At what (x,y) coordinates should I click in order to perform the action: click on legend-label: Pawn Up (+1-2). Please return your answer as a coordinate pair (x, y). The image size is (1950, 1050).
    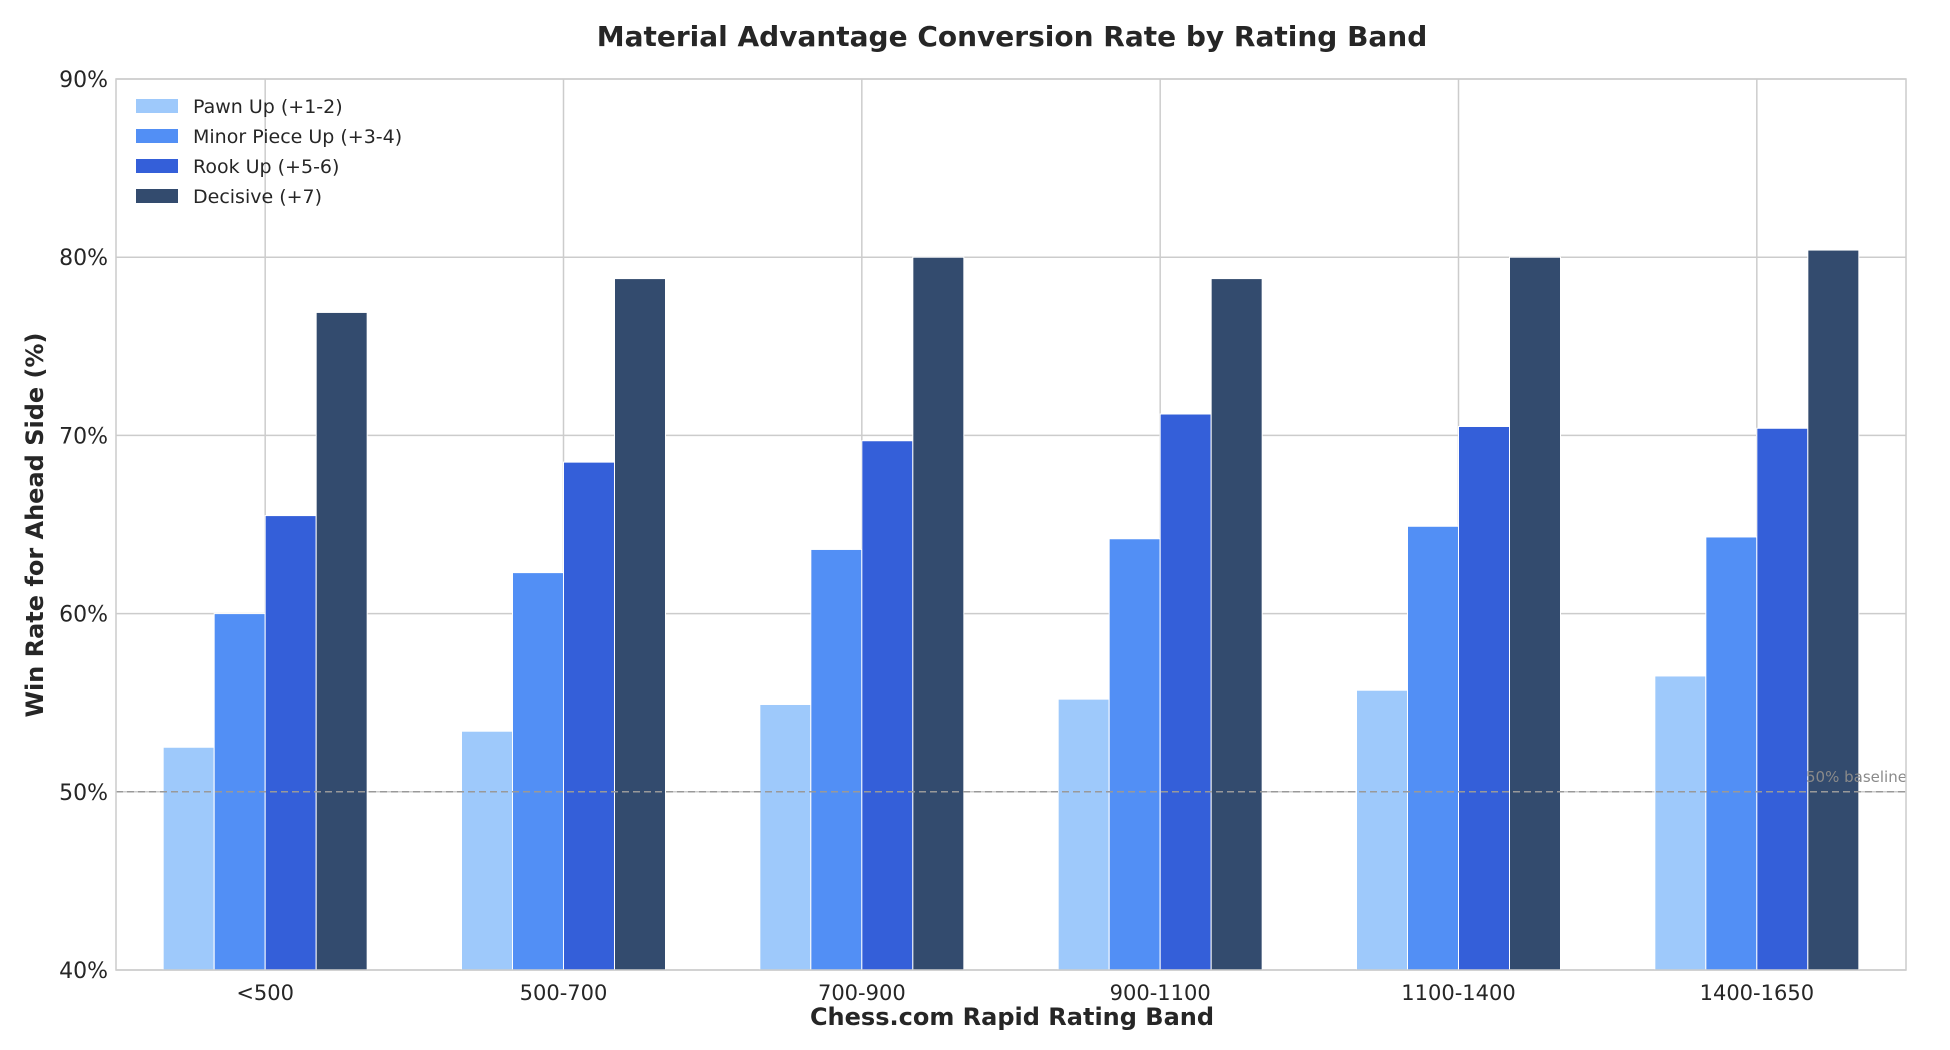
    Looking at the image, I should click on (268, 107).